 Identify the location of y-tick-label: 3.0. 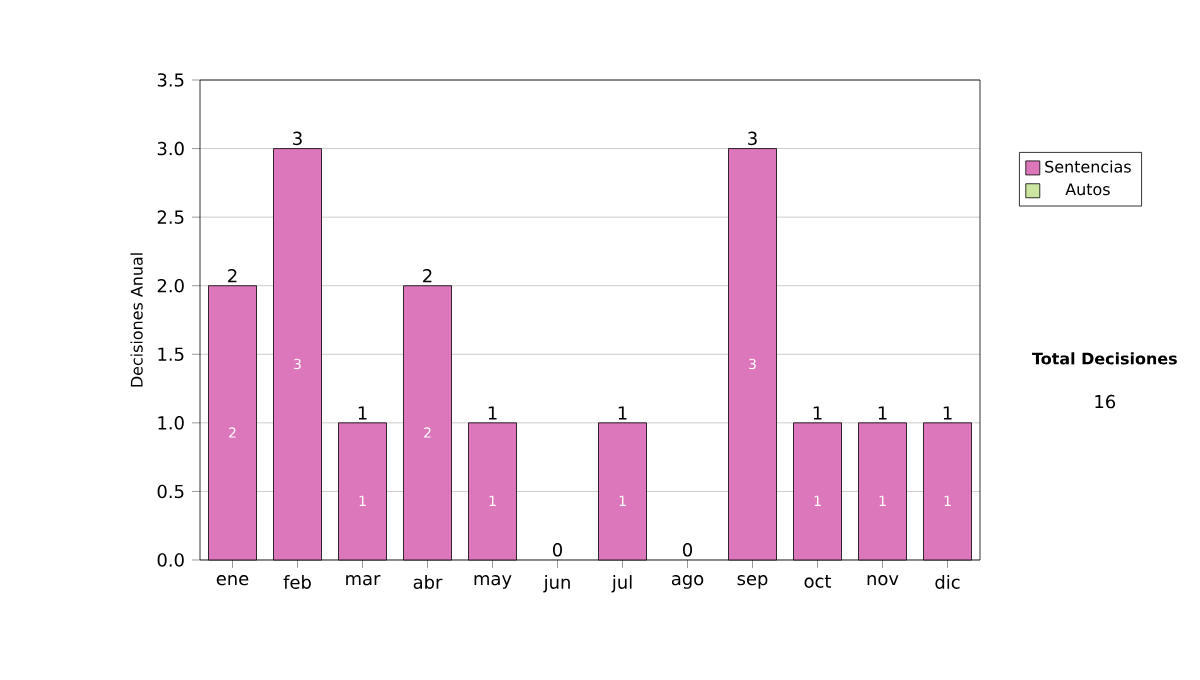
(170, 148).